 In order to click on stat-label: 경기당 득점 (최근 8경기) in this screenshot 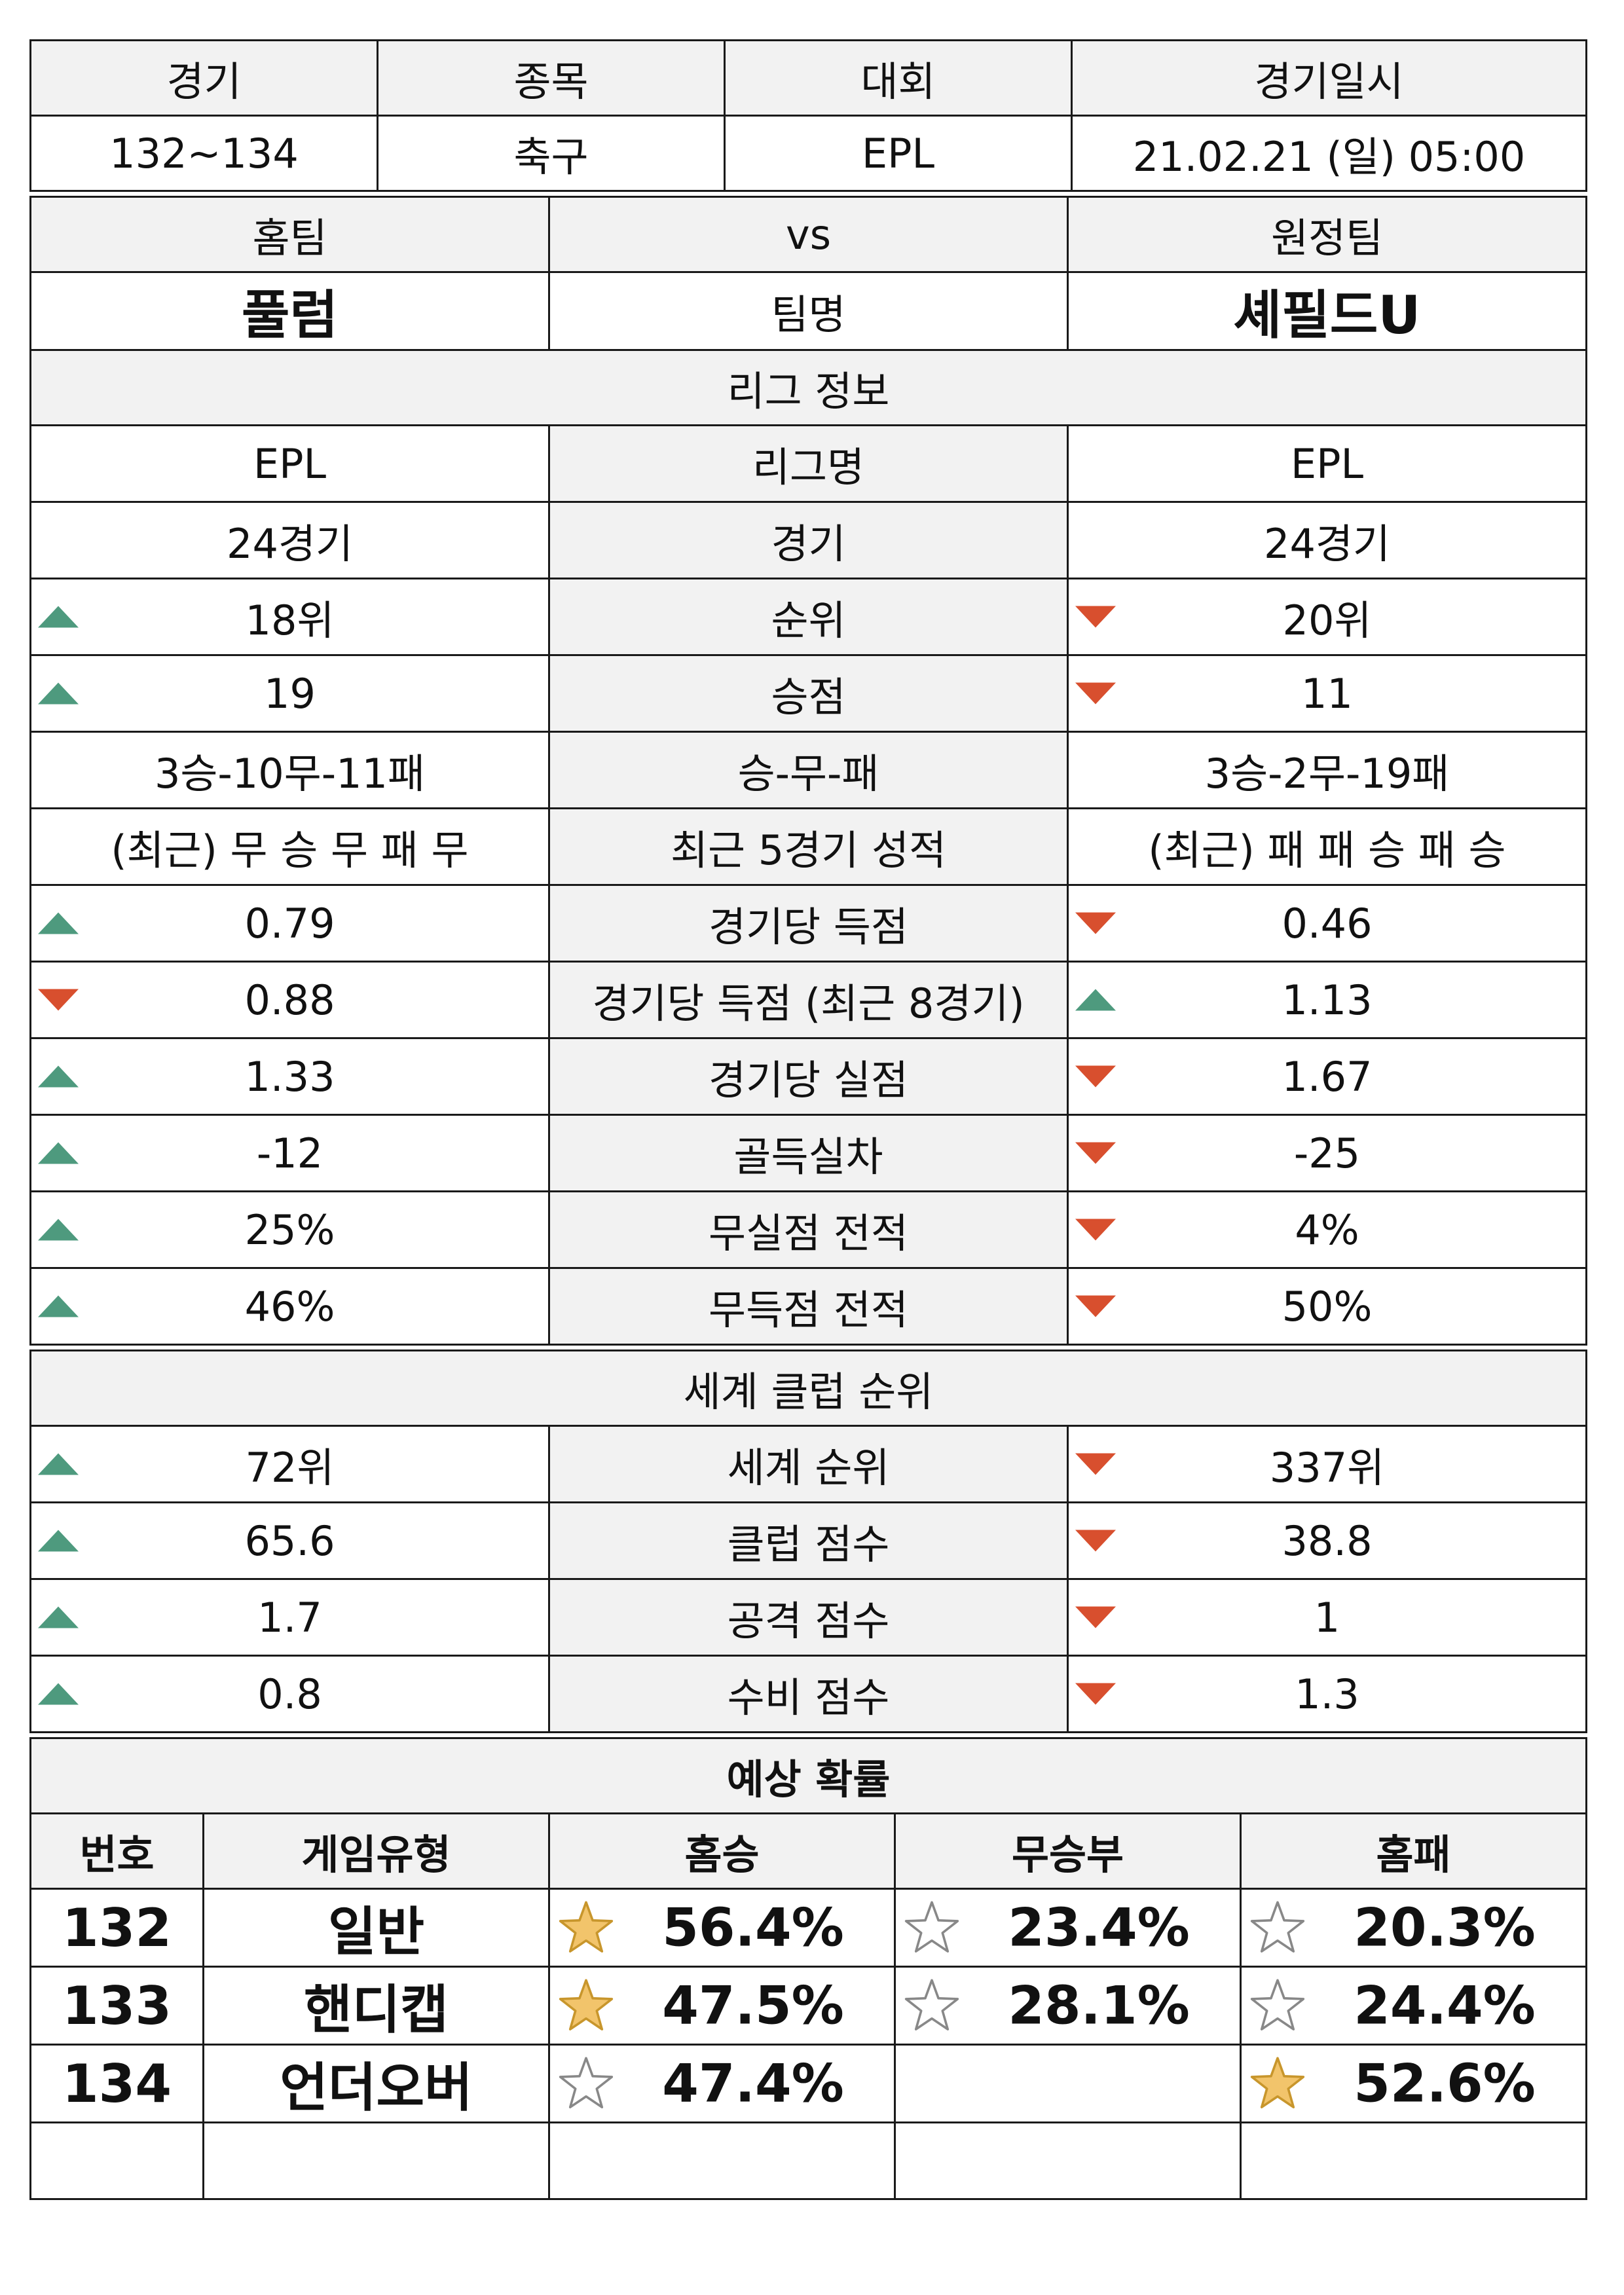, I will do `click(808, 1000)`.